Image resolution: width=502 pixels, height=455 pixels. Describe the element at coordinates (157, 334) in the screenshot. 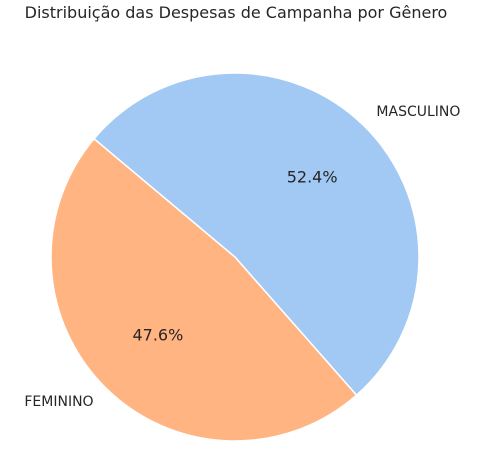

I see `percent-label-feminino: 47.6%` at that location.